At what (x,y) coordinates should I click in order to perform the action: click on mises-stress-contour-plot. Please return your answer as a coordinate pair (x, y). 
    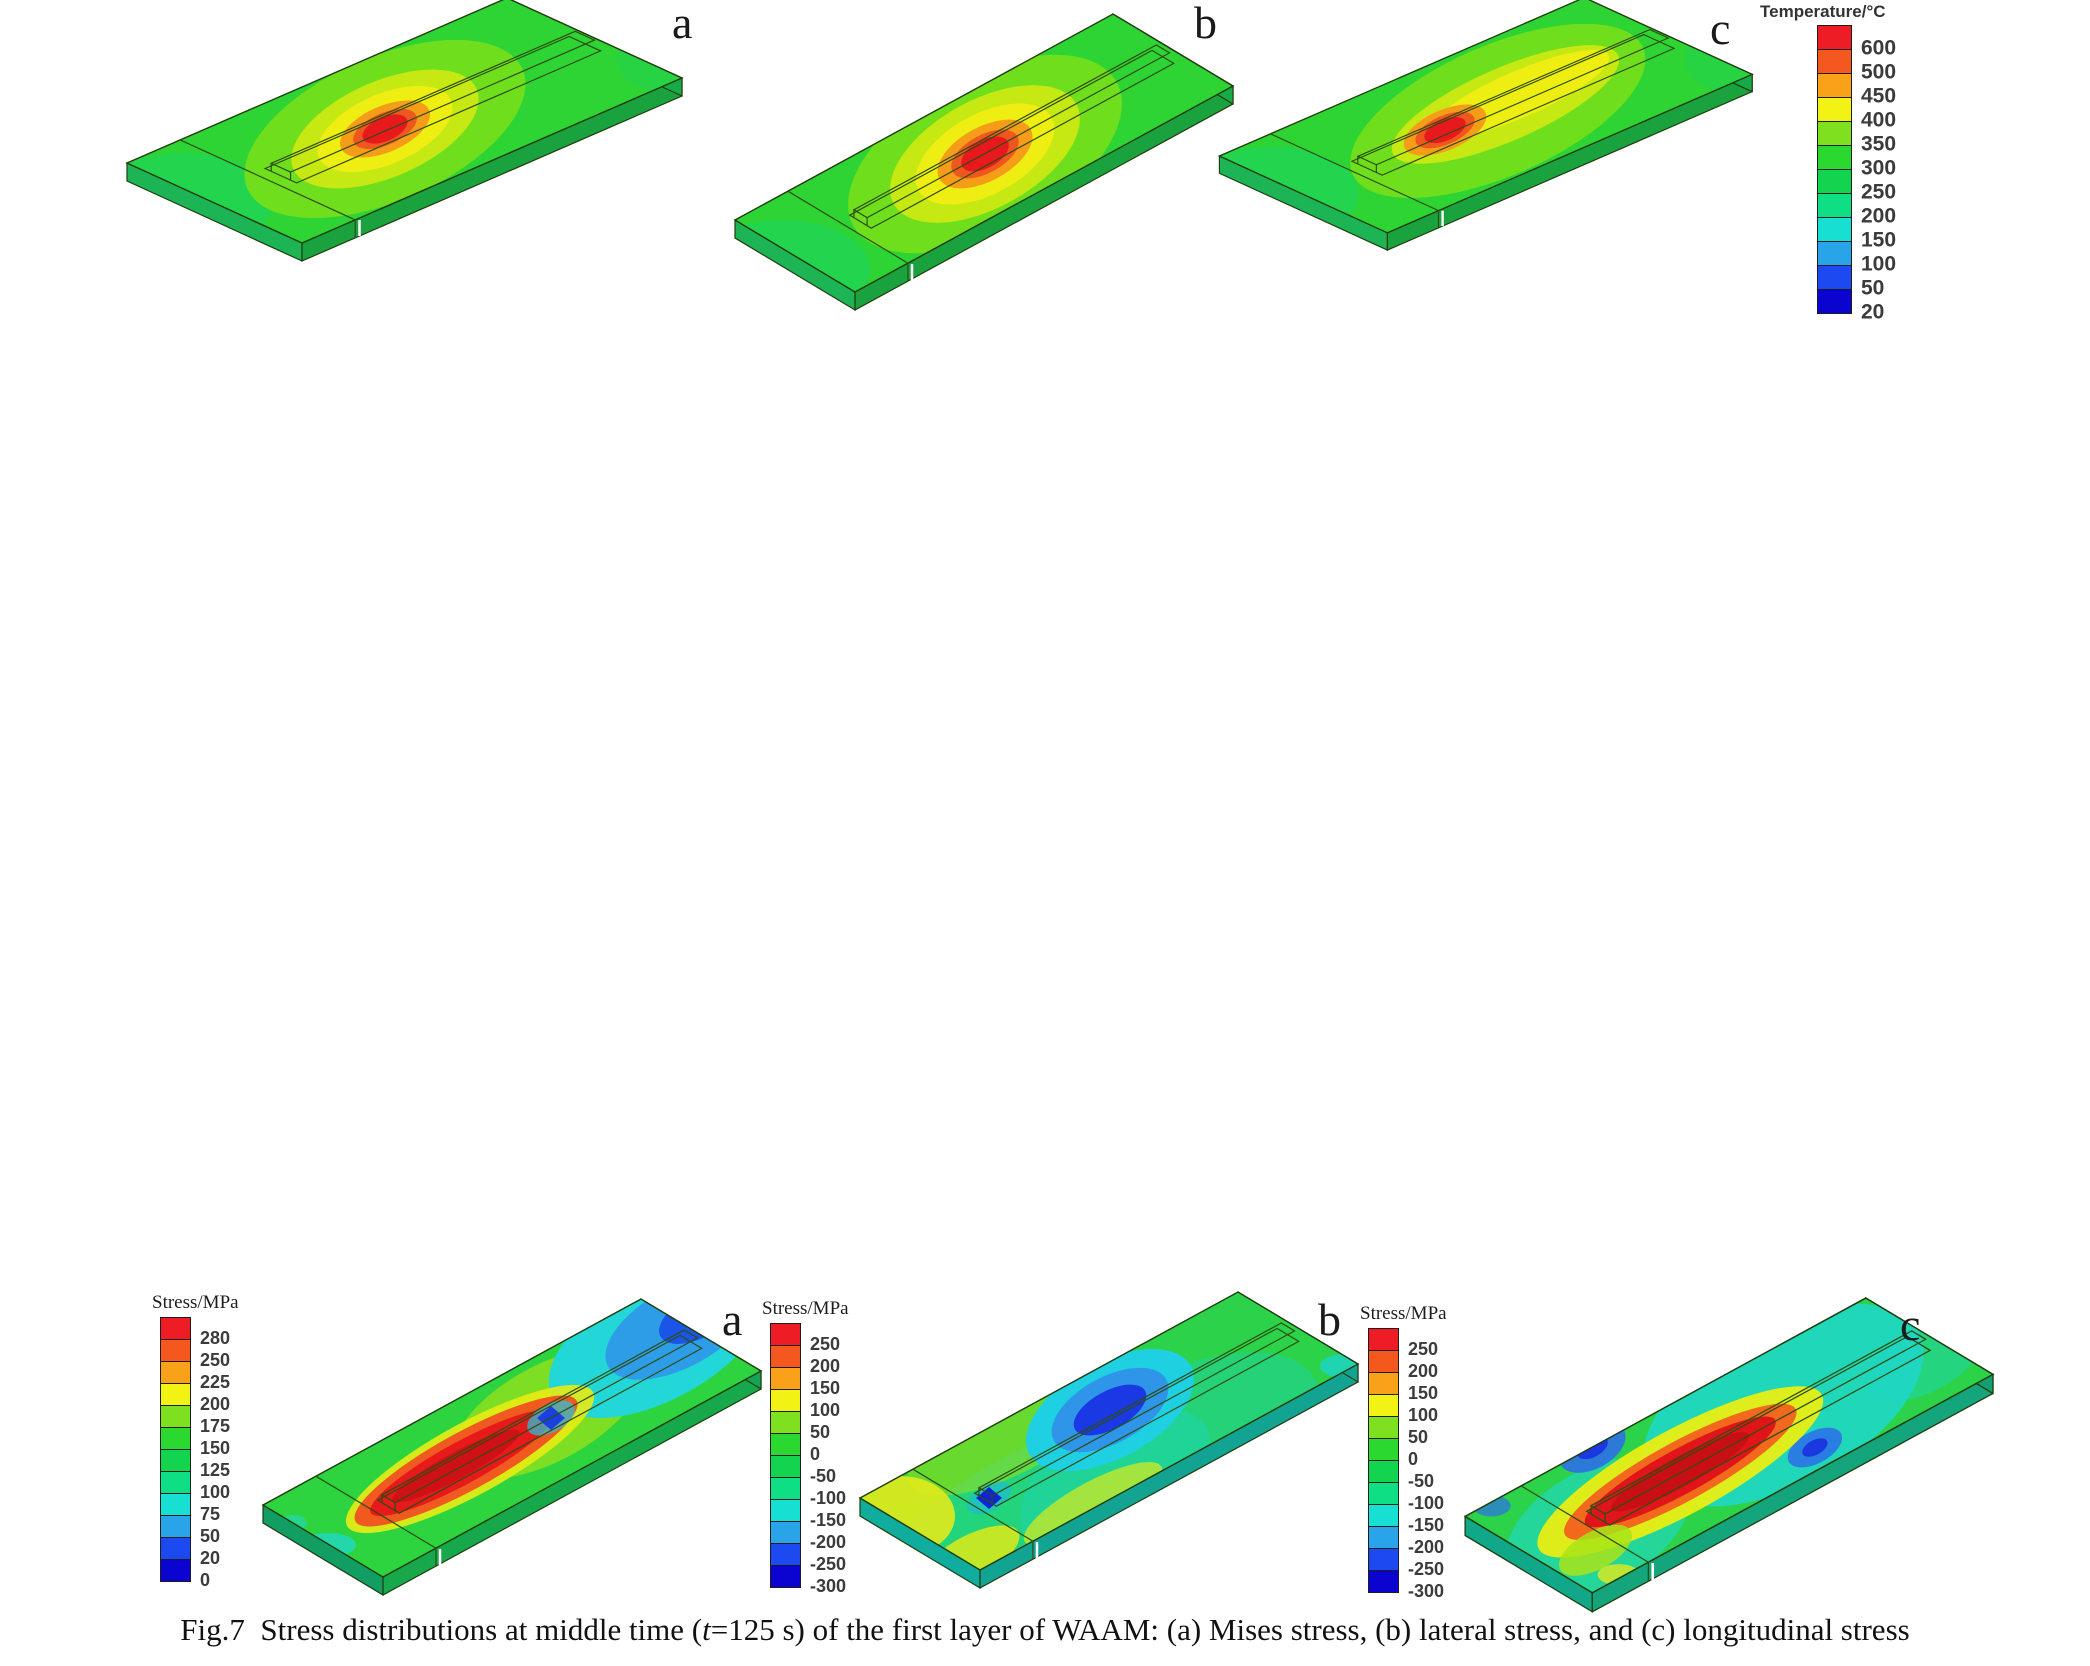
    Looking at the image, I should click on (512, 1447).